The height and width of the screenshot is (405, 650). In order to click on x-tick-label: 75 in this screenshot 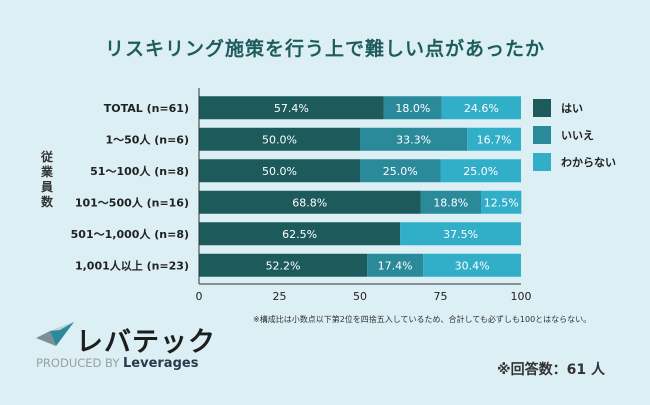, I will do `click(441, 296)`.